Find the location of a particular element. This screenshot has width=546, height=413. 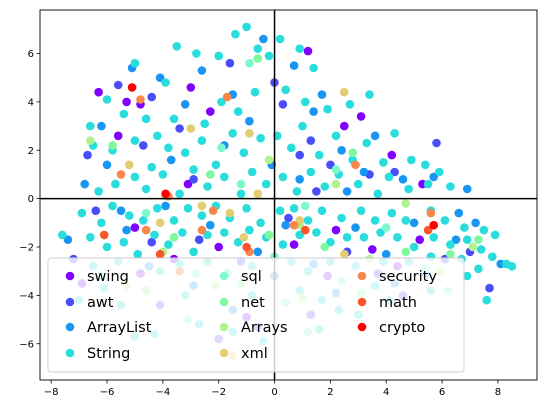

legend-label-sql: sql is located at coordinates (251, 277).